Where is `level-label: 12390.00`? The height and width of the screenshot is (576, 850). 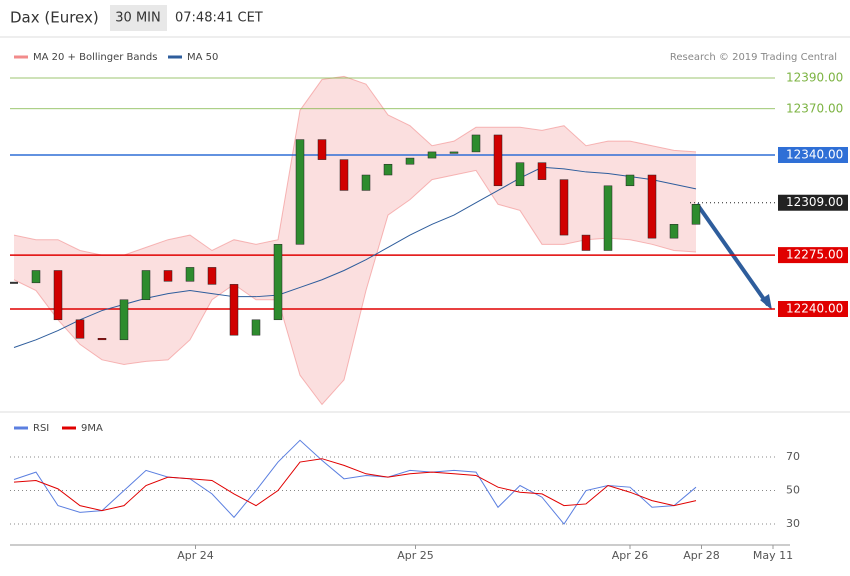
level-label: 12390.00 is located at coordinates (814, 77).